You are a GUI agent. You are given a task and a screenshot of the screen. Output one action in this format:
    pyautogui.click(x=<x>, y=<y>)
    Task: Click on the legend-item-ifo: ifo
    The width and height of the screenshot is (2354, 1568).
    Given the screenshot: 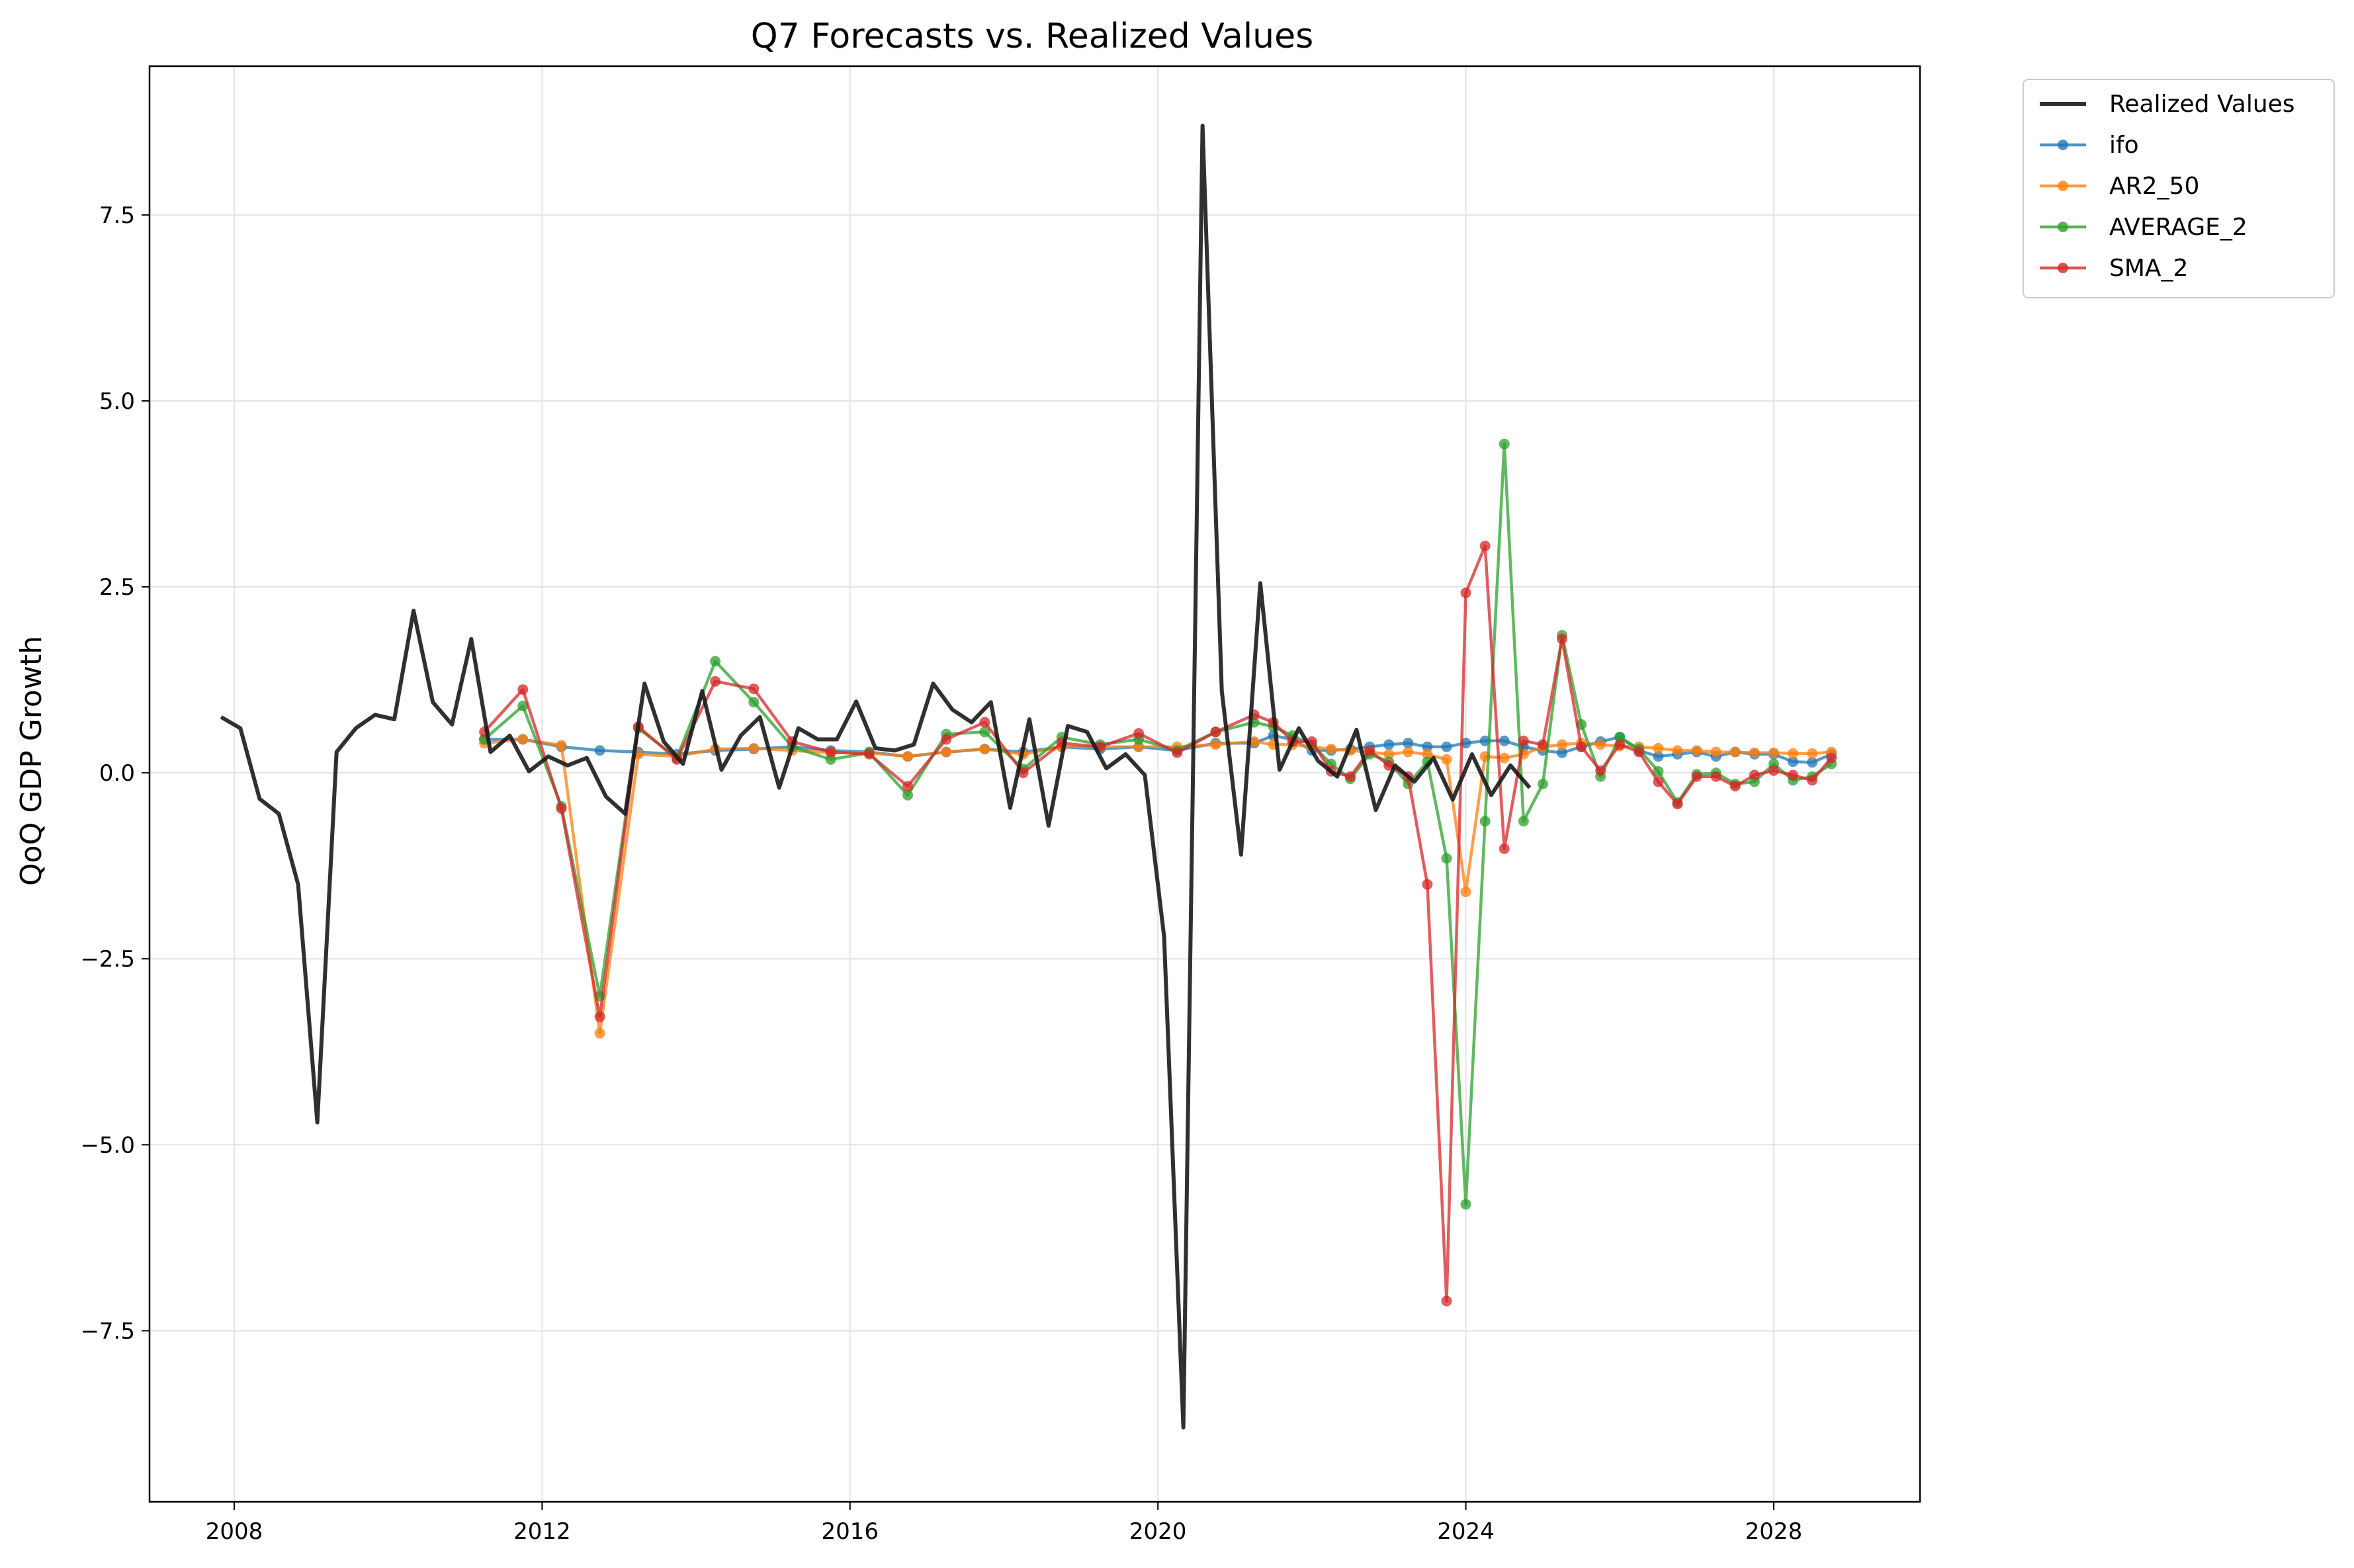 What is the action you would take?
    pyautogui.click(x=2090, y=146)
    